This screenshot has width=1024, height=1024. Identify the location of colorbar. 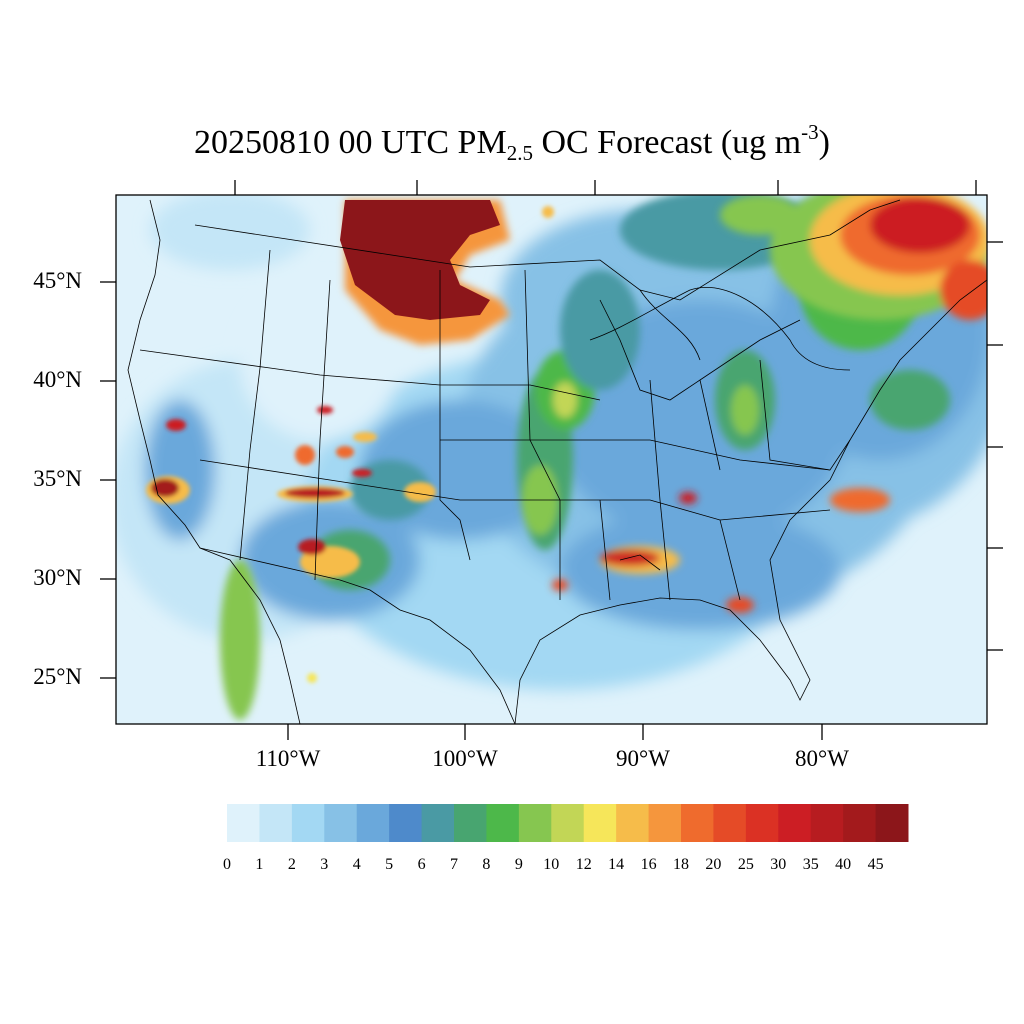
(568, 823).